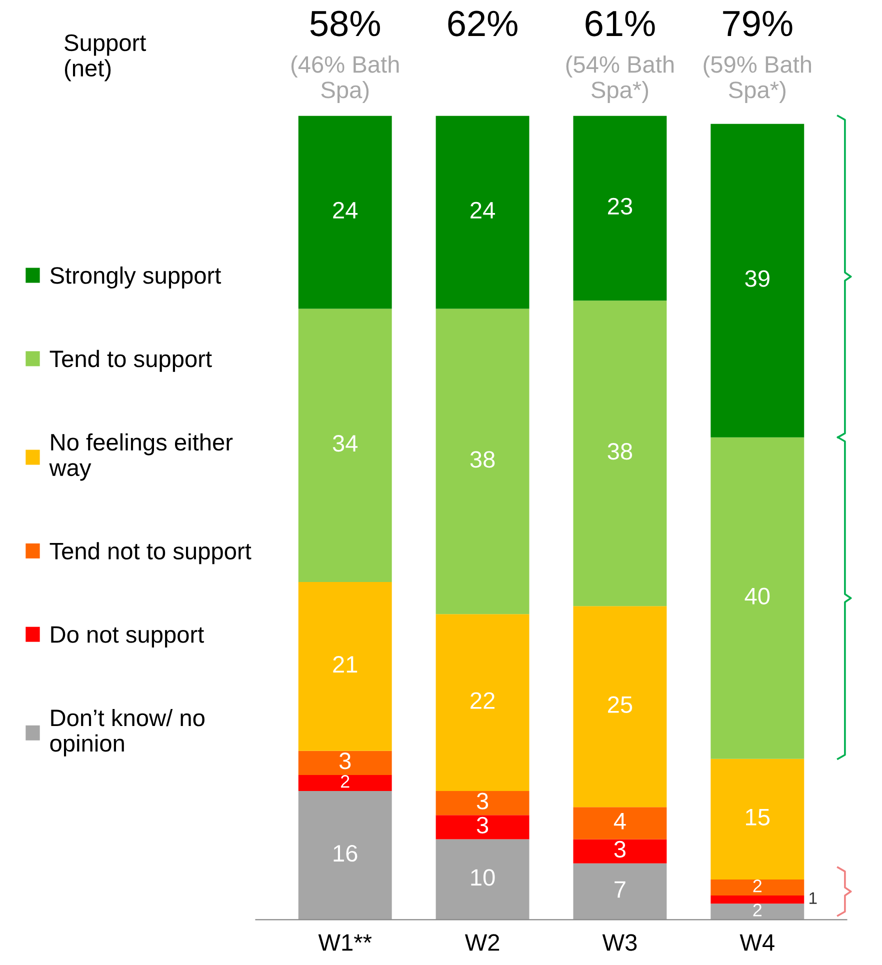 The width and height of the screenshot is (882, 965). I want to click on data-label: 7, so click(620, 889).